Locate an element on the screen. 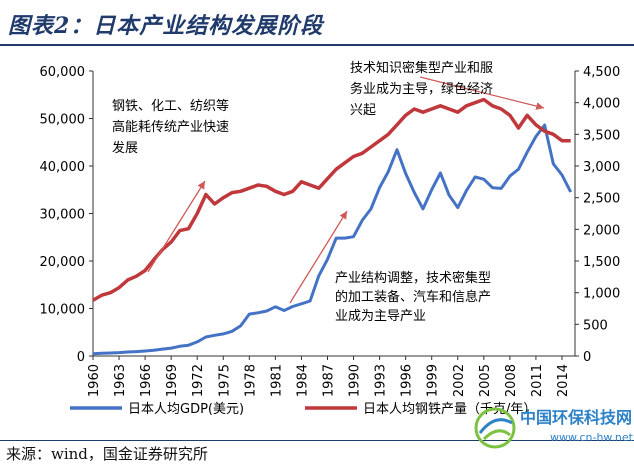 This screenshot has height=467, width=634. figure-title: 图表2：日本产业结构发展阶段 is located at coordinates (166, 26).